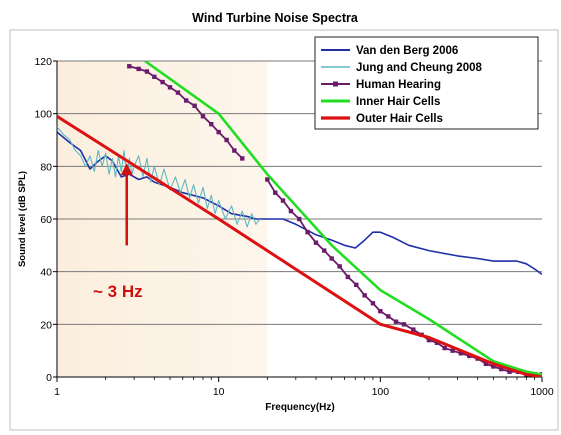 The height and width of the screenshot is (435, 561). What do you see at coordinates (118, 291) in the screenshot?
I see `annotation-label: ~ 3 Hz` at bounding box center [118, 291].